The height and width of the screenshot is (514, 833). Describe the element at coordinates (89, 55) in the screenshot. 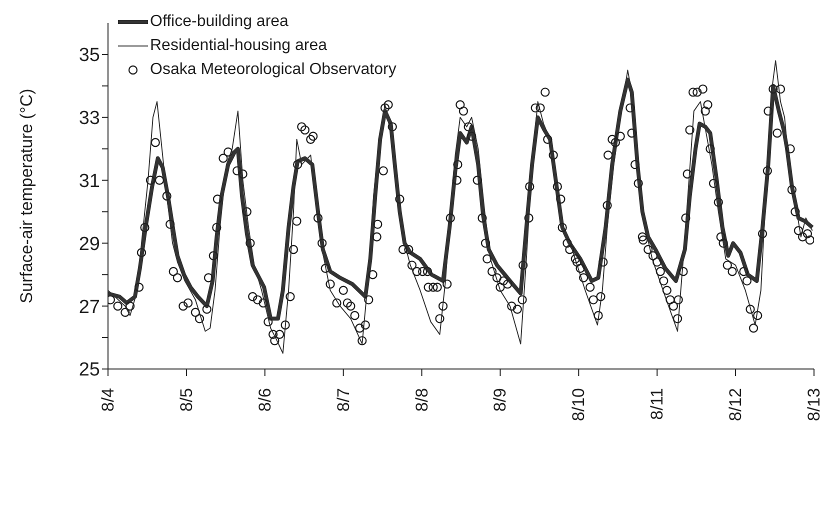

I see `y-tick-label: 35` at that location.